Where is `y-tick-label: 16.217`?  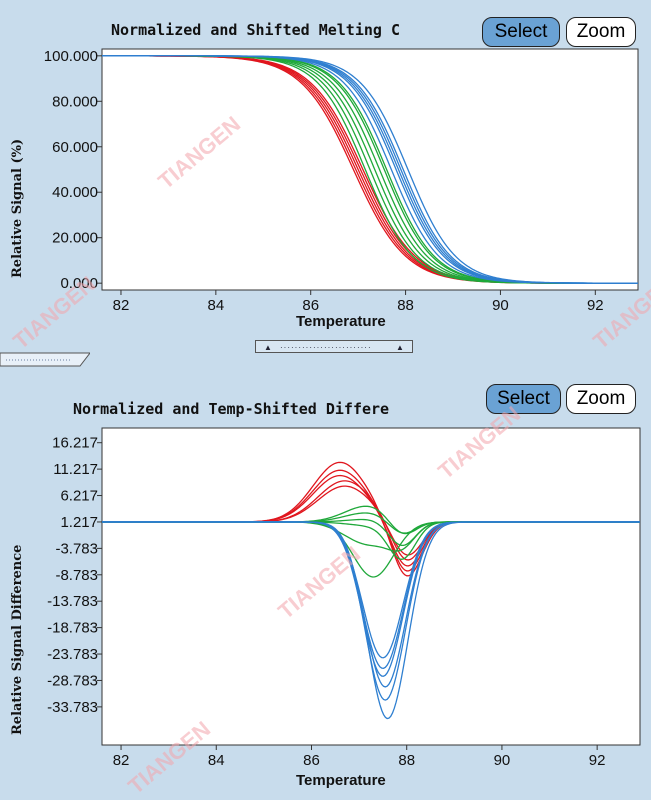 y-tick-label: 16.217 is located at coordinates (75, 443).